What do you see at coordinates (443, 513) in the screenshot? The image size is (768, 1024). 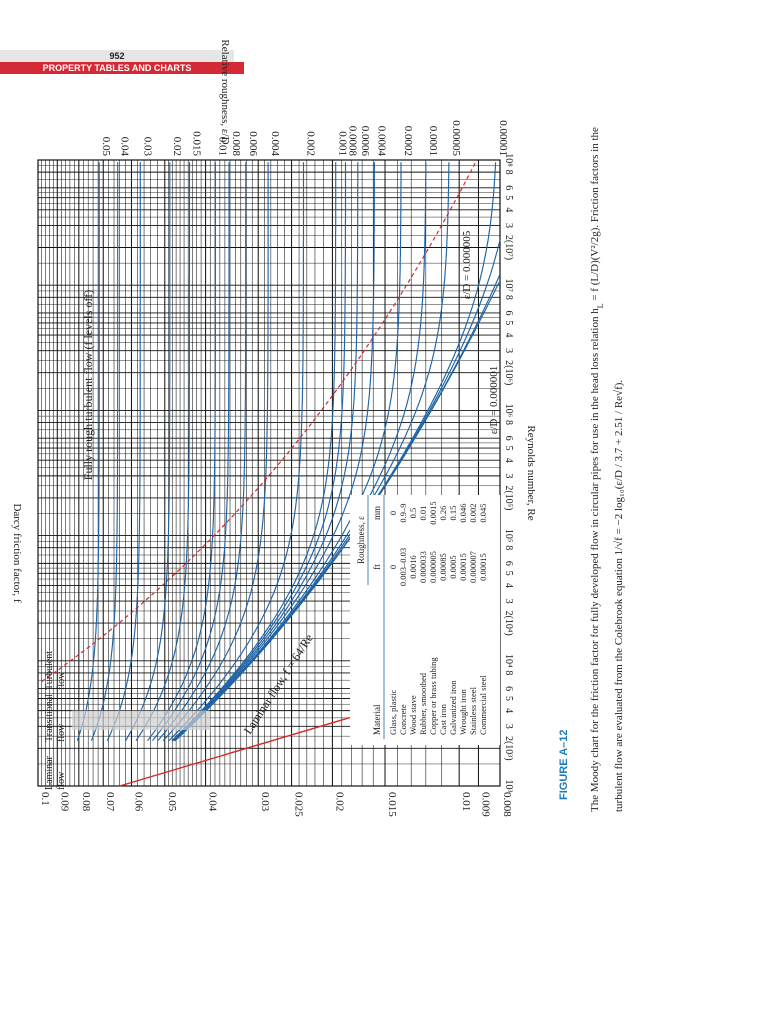 I see `roughness-table-cell: 0.26` at bounding box center [443, 513].